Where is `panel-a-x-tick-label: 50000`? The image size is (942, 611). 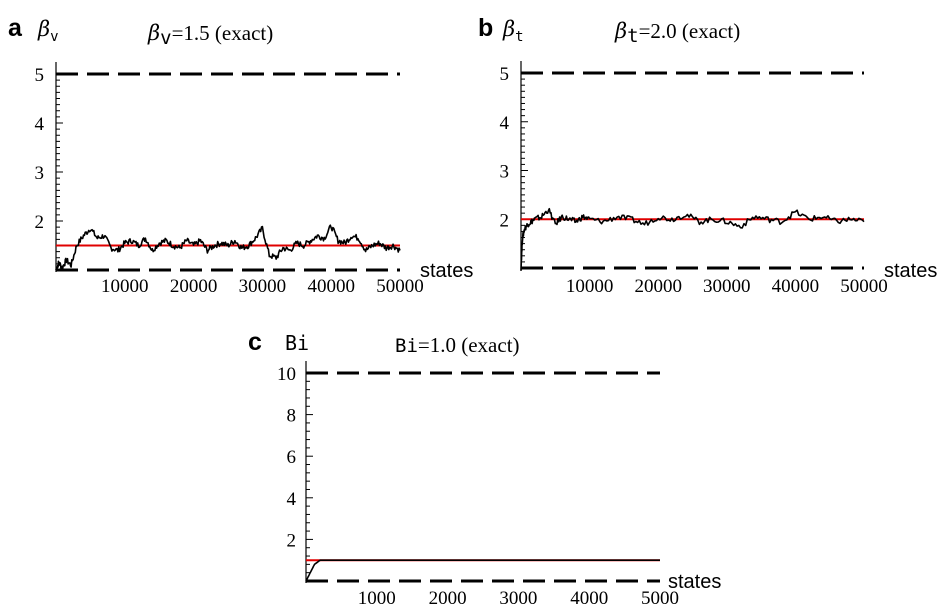 panel-a-x-tick-label: 50000 is located at coordinates (400, 286).